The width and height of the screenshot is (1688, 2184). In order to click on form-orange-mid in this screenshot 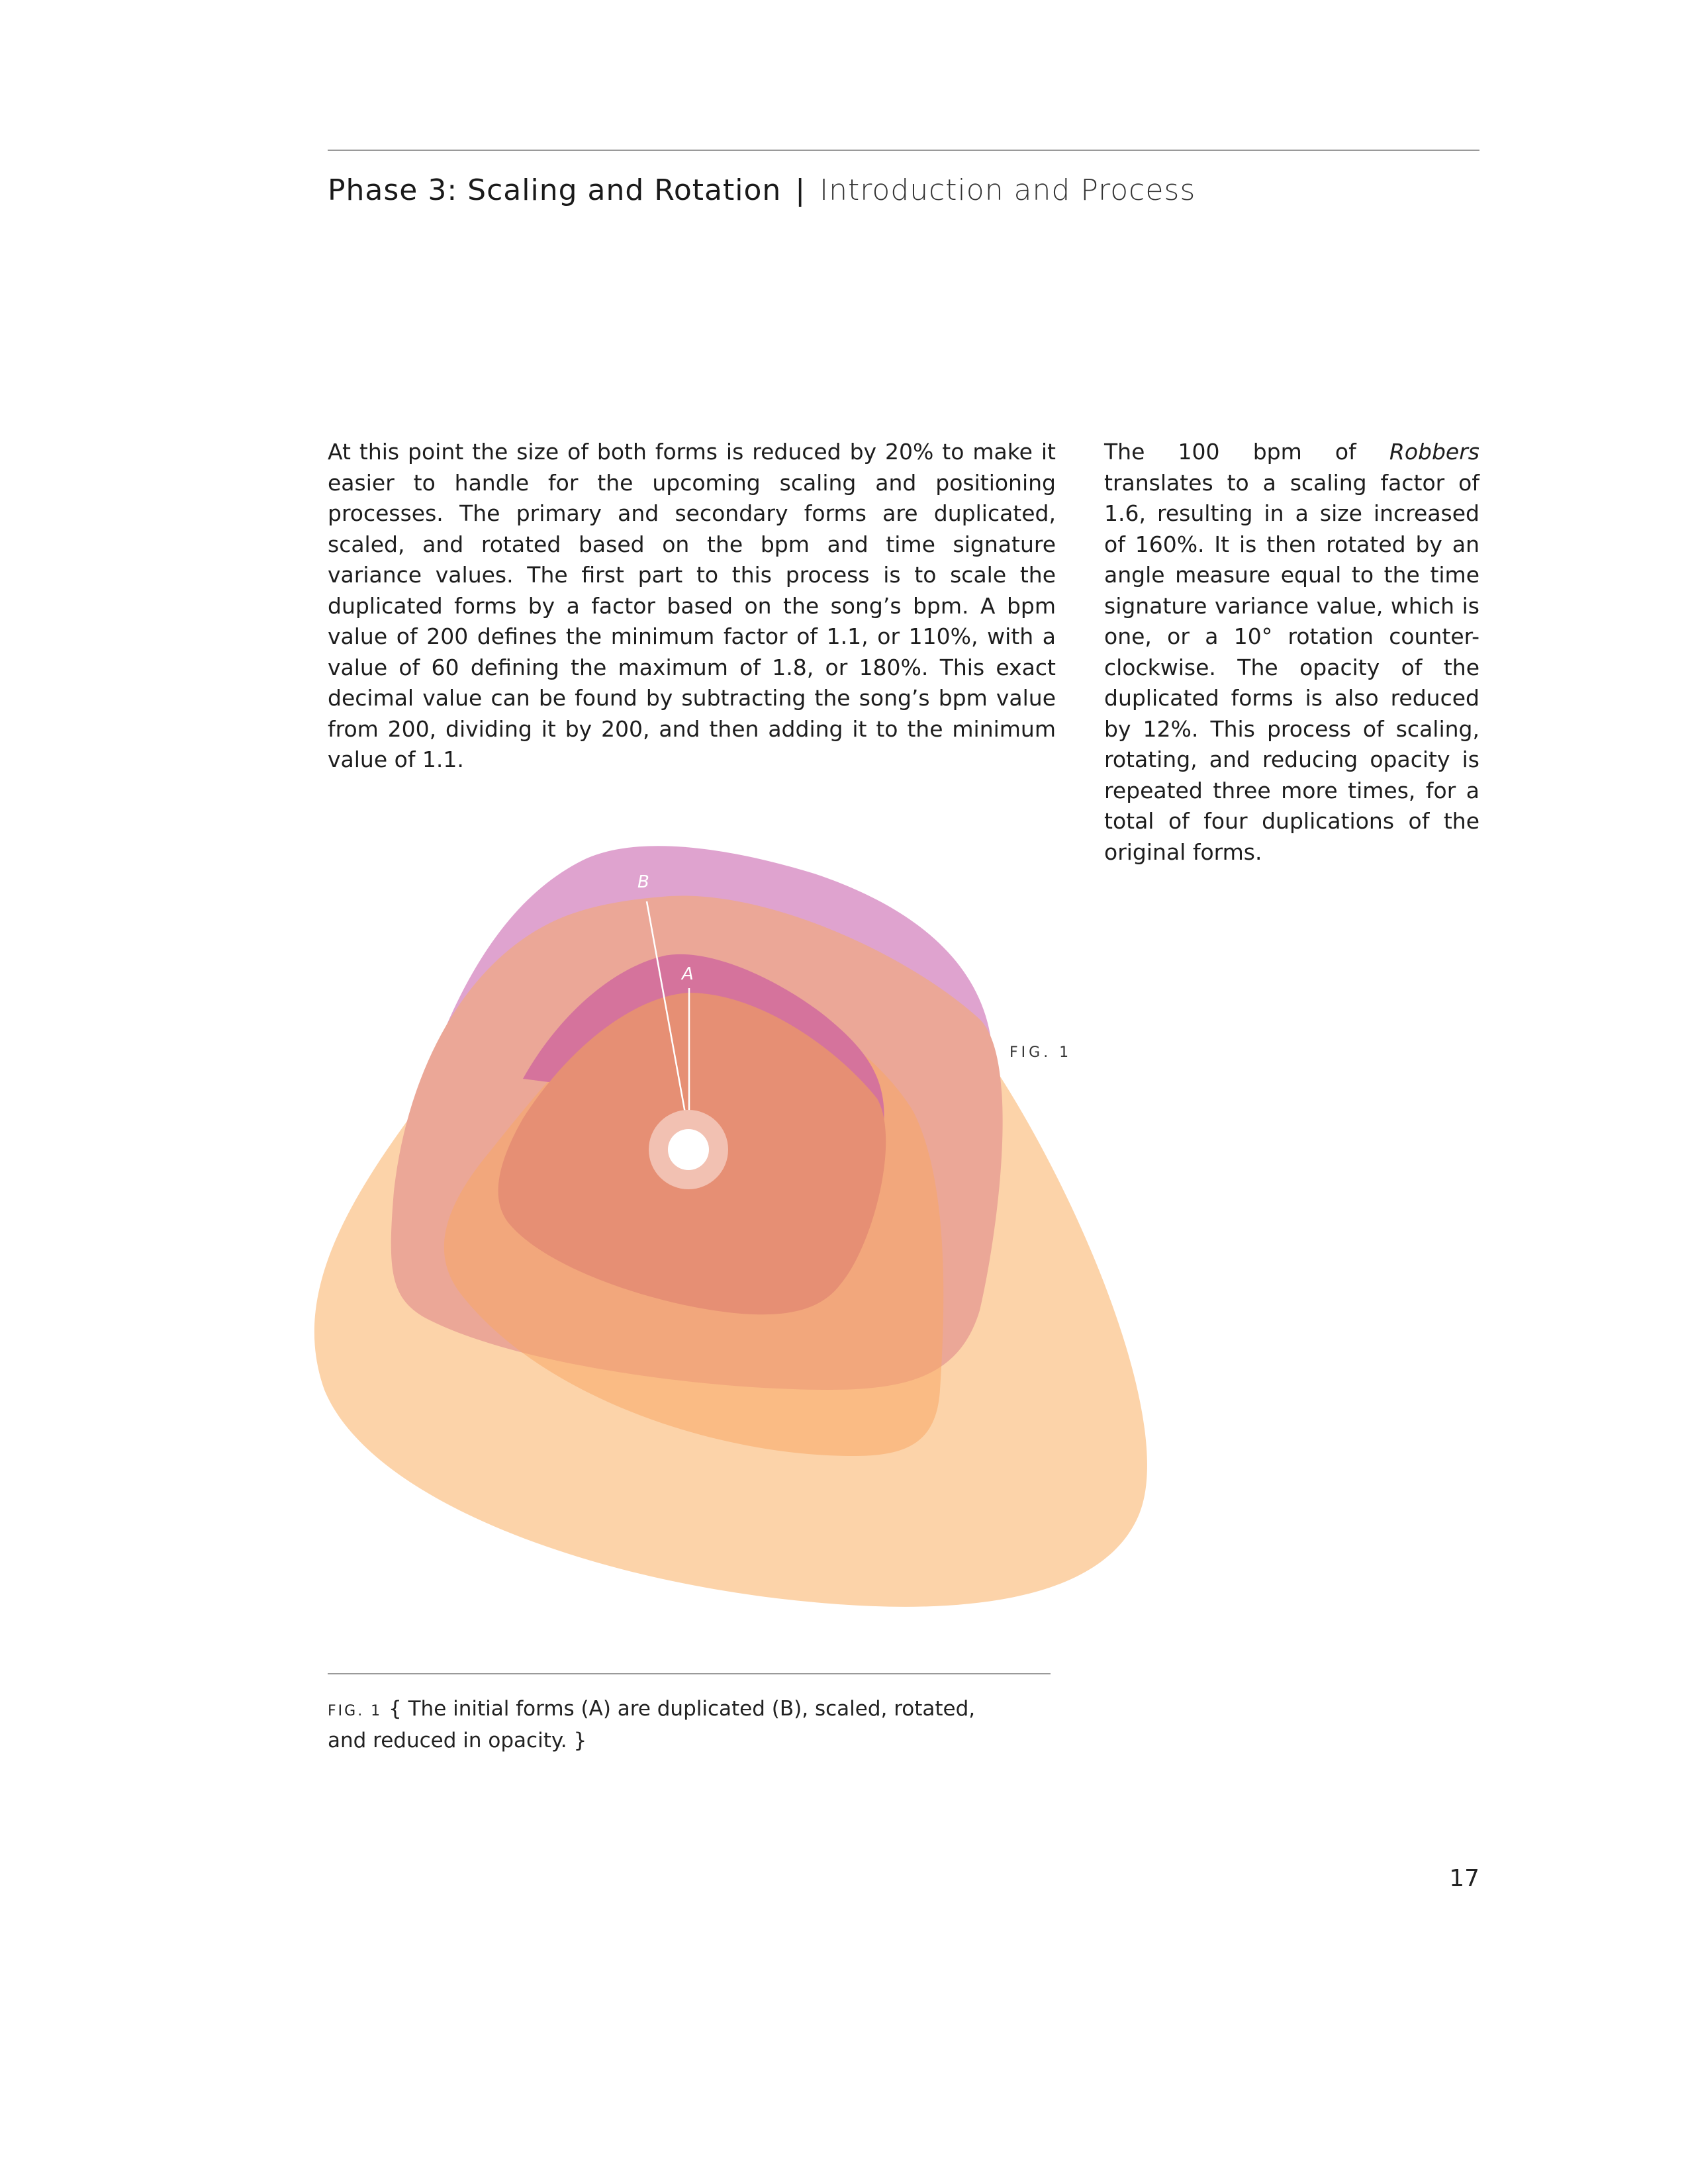, I will do `click(694, 1220)`.